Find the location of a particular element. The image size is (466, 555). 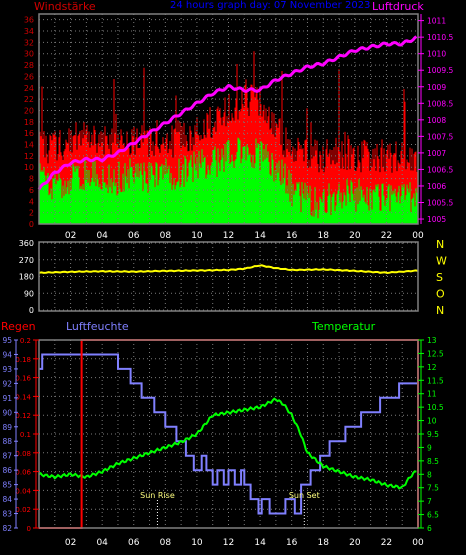

climate-tick-label: 06 is located at coordinates (134, 543).